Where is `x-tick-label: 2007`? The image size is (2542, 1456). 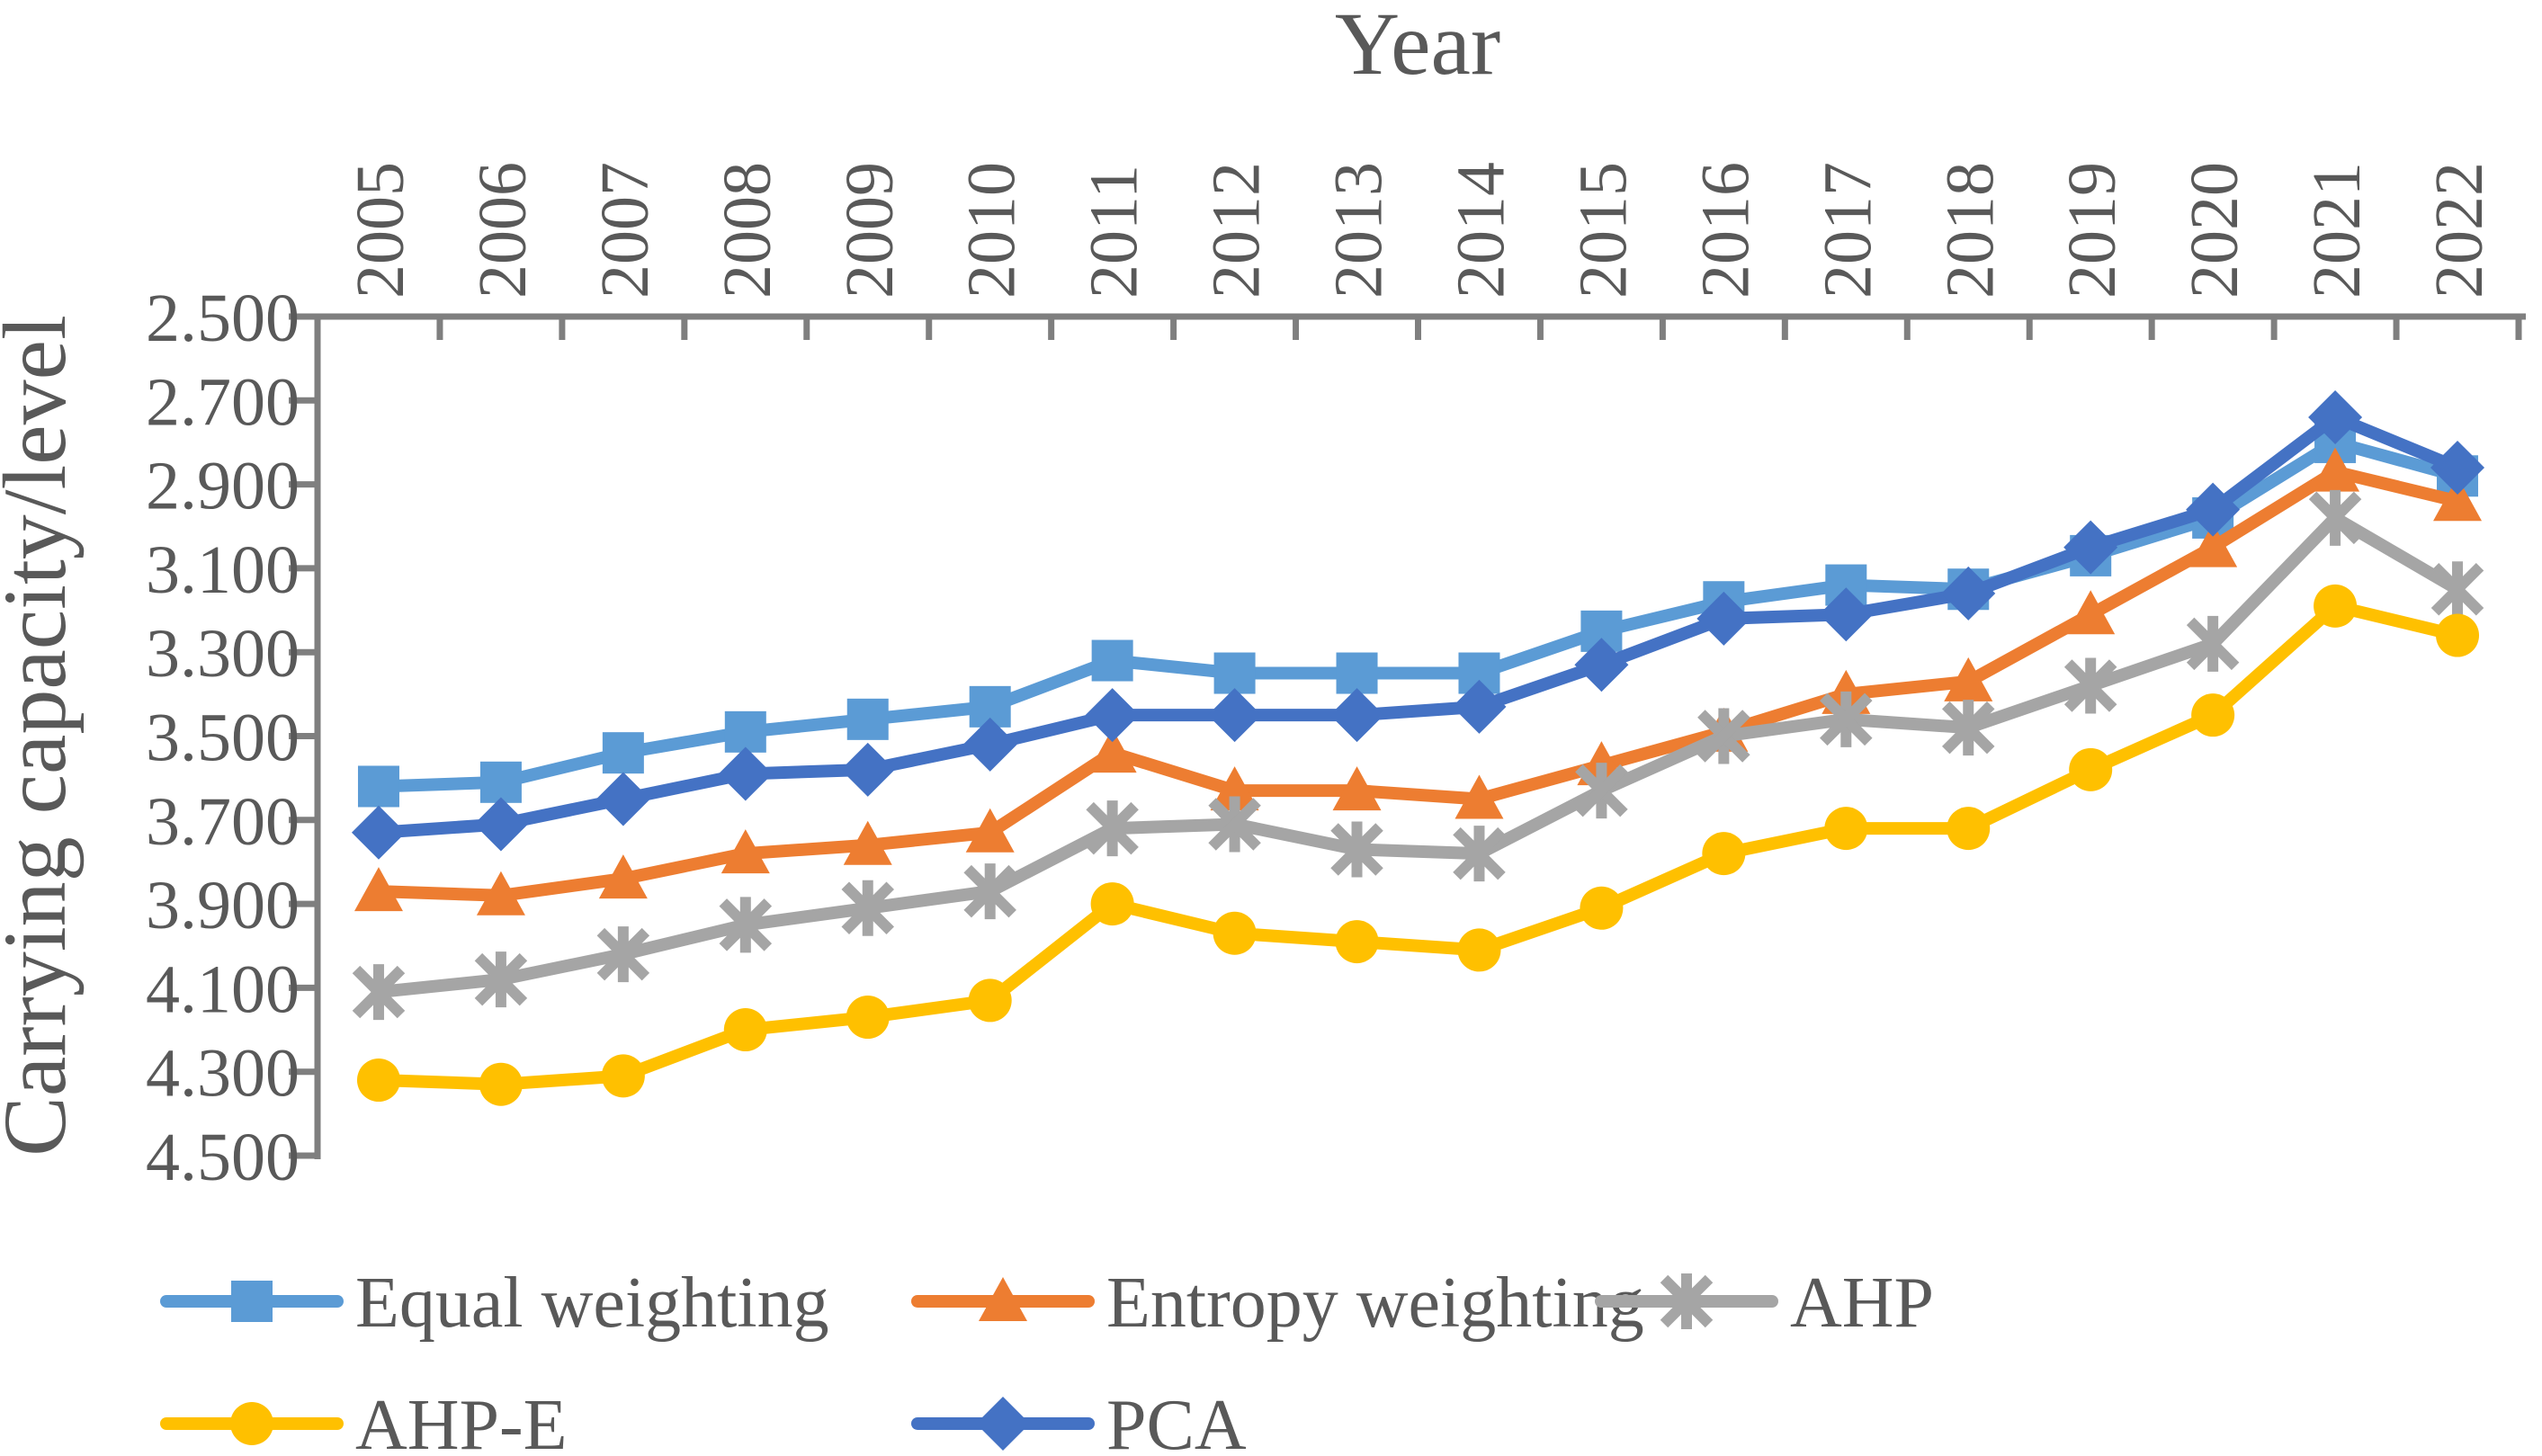 x-tick-label: 2007 is located at coordinates (625, 230).